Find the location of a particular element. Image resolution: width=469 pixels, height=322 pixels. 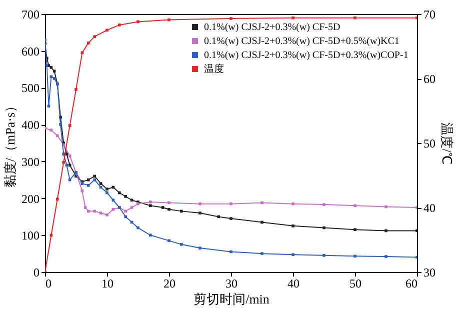

y2-tick-label: 50 is located at coordinates (430, 143).